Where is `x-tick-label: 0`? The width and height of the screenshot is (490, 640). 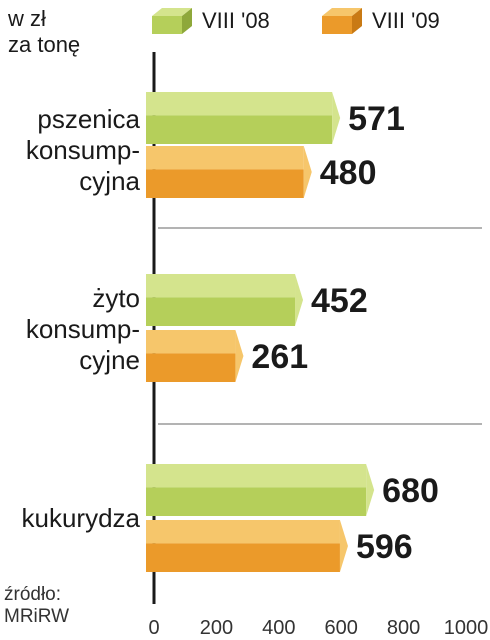
x-tick-label: 0 is located at coordinates (153, 628).